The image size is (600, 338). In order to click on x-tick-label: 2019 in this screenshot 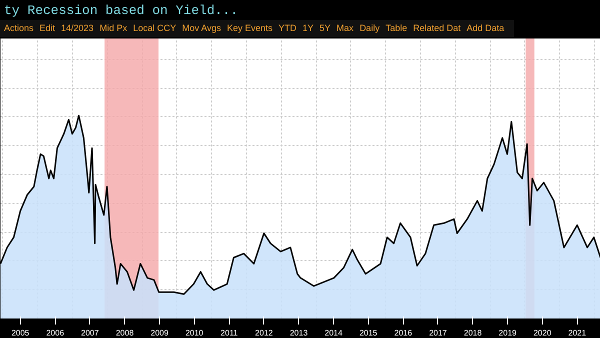, I will do `click(508, 333)`.